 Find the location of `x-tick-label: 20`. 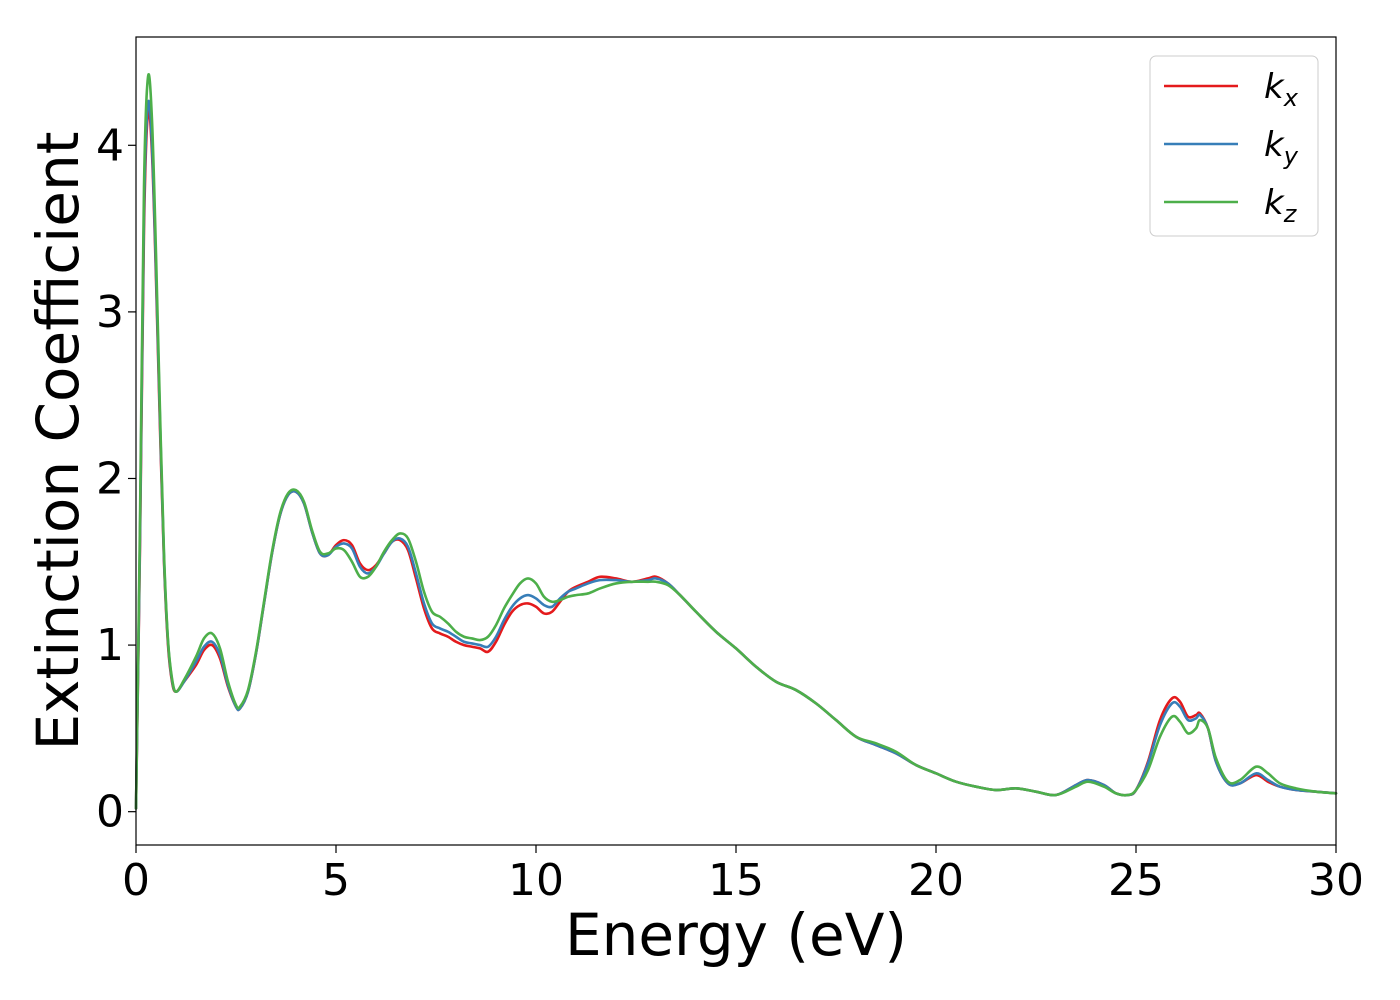

x-tick-label: 20 is located at coordinates (936, 880).